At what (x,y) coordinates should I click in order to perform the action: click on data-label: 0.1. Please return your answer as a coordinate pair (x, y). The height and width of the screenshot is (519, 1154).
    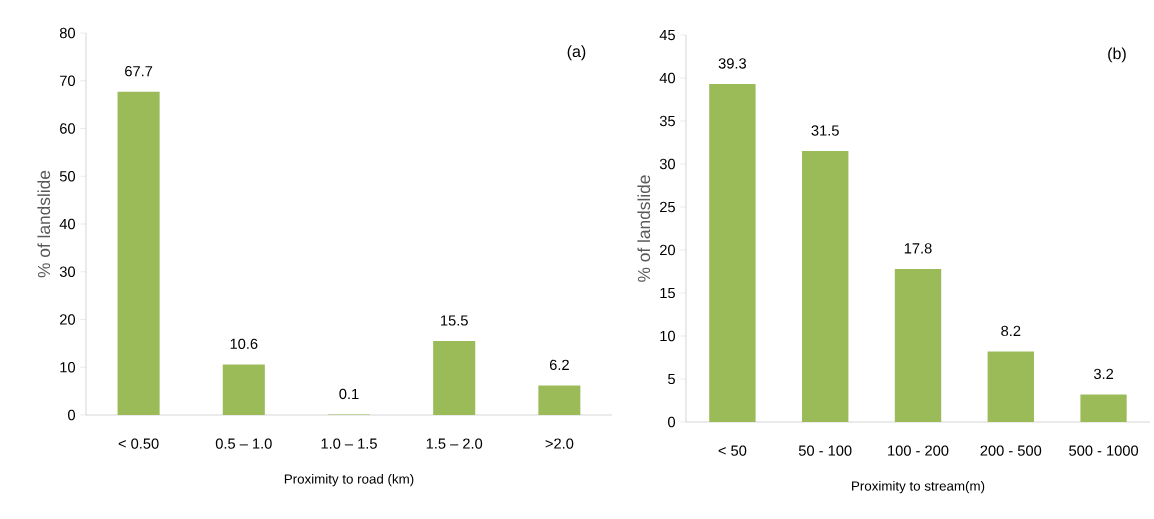
    Looking at the image, I should click on (349, 394).